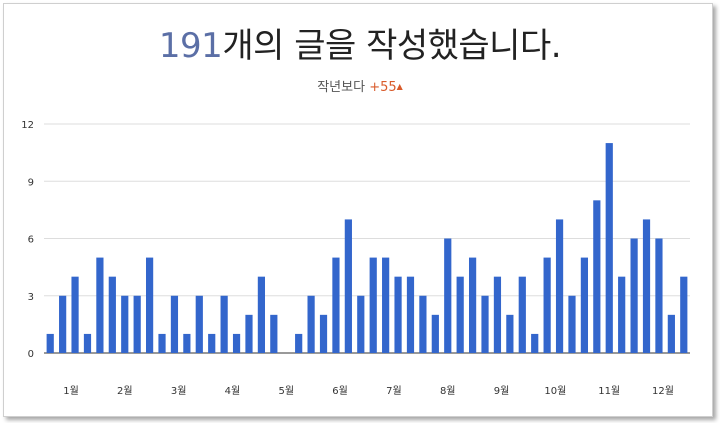 This screenshot has height=423, width=720. I want to click on x-tick-label: 12월, so click(663, 391).